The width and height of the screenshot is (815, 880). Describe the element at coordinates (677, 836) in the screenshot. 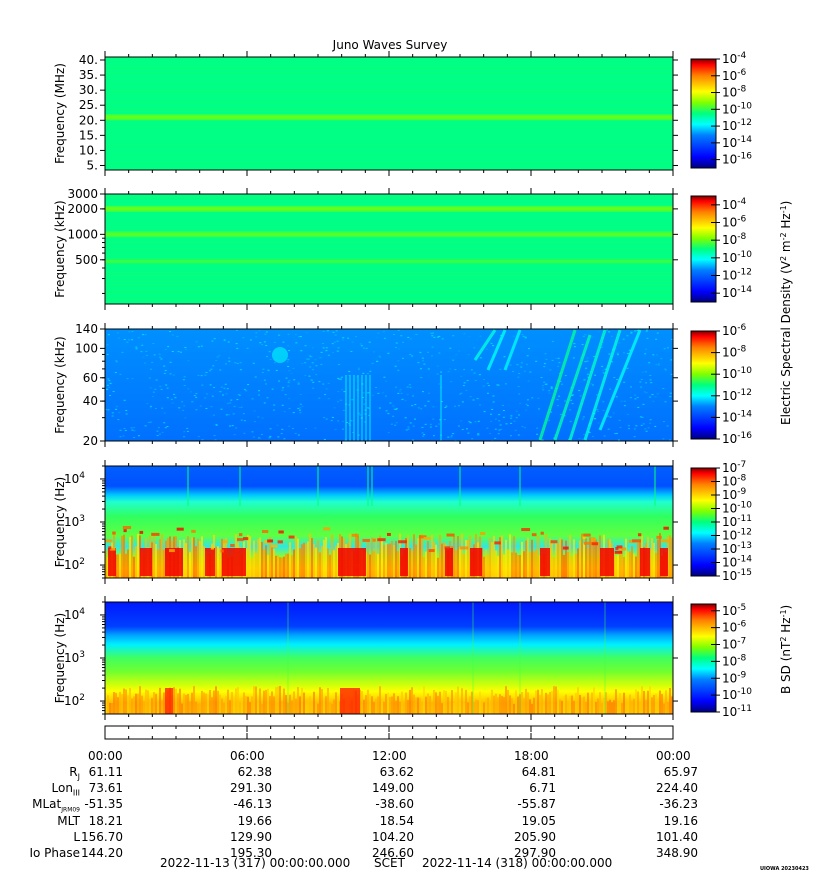

I see `ephemeris-value: 101.40` at that location.